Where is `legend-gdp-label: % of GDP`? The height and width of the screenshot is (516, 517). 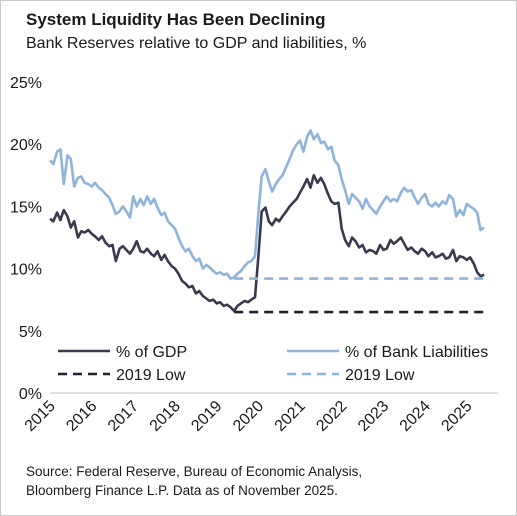
legend-gdp-label: % of GDP is located at coordinates (151, 352).